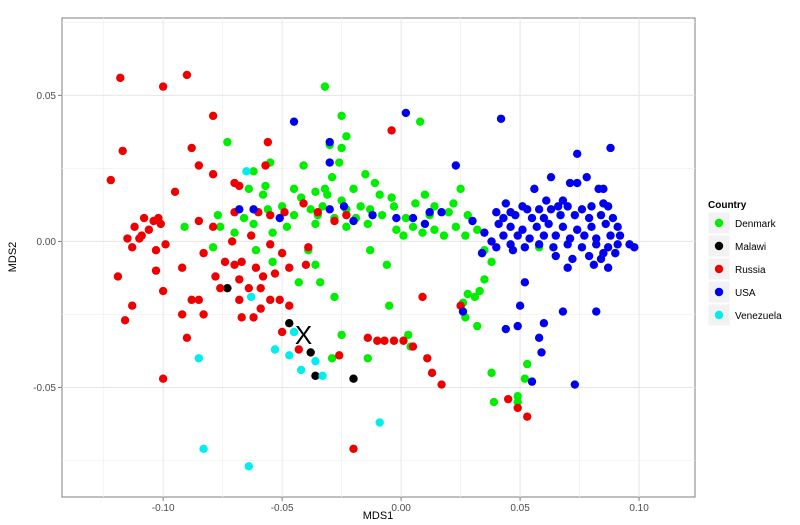 The image size is (800, 525). Describe the element at coordinates (719, 292) in the screenshot. I see `legend-marker-usa` at that location.